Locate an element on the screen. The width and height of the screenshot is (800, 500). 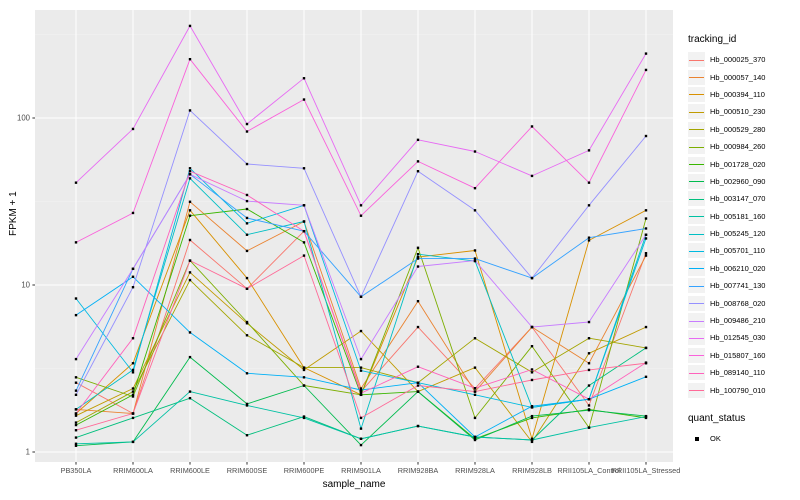
x-tick-label: RRIM928BA is located at coordinates (418, 470).